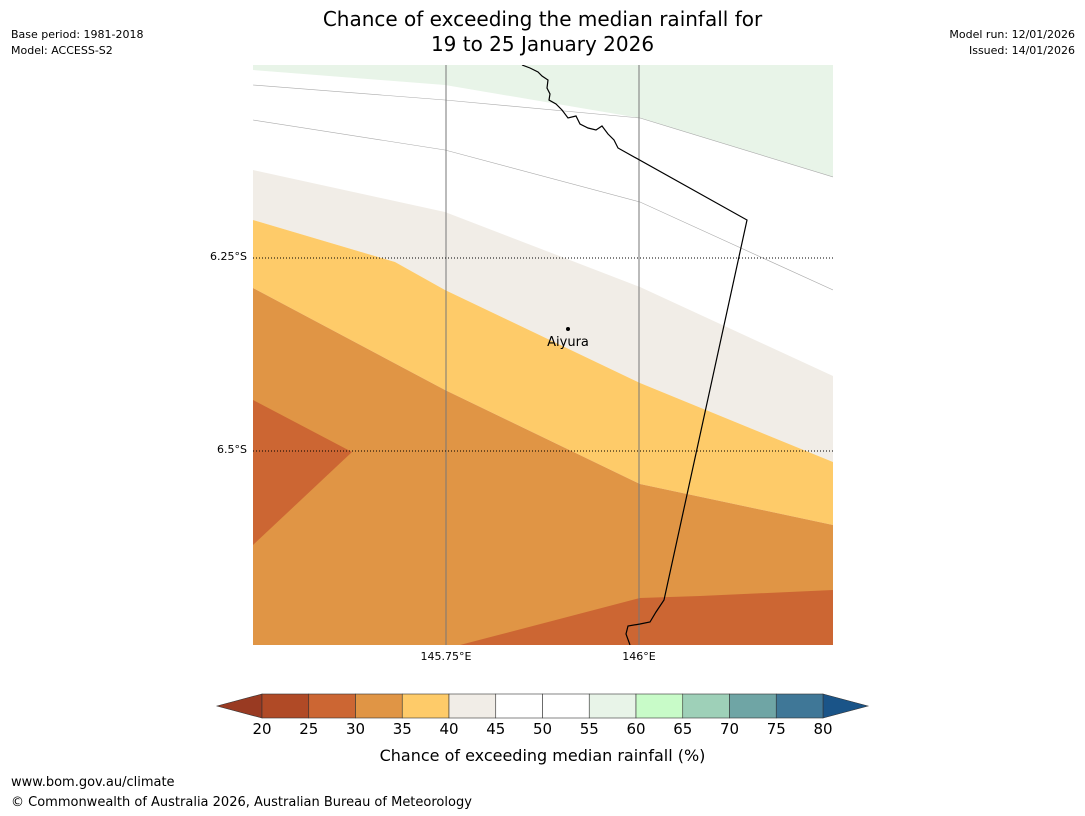  I want to click on place-label: Aiyura, so click(568, 342).